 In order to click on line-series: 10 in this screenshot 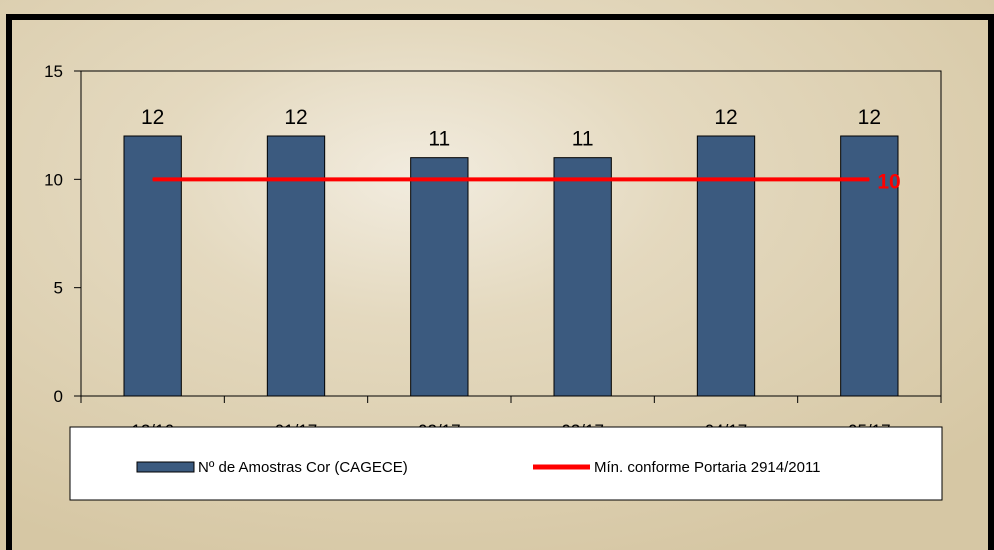, I will do `click(526, 181)`.